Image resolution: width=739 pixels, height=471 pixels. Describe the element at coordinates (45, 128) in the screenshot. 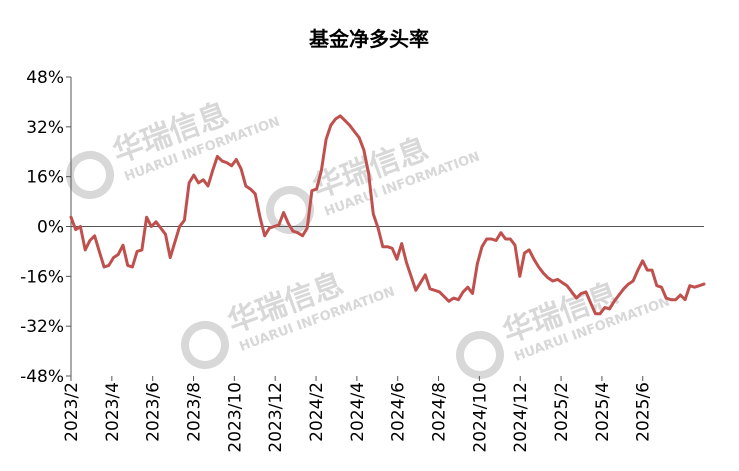

I see `y-tick-label: 32%` at that location.